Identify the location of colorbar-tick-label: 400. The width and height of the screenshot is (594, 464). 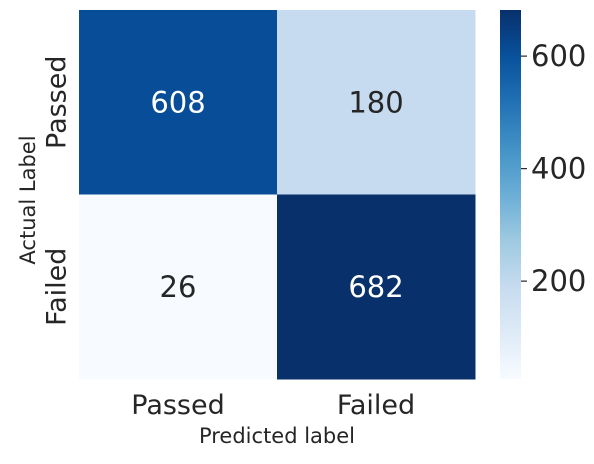
(558, 169).